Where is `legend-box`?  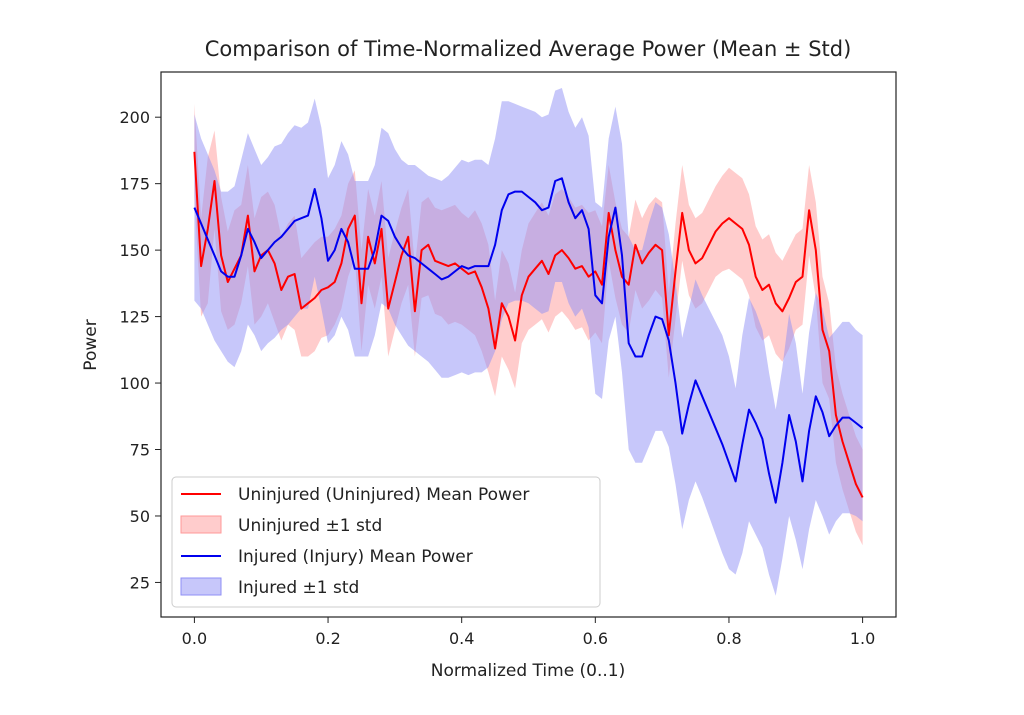 legend-box is located at coordinates (386, 542).